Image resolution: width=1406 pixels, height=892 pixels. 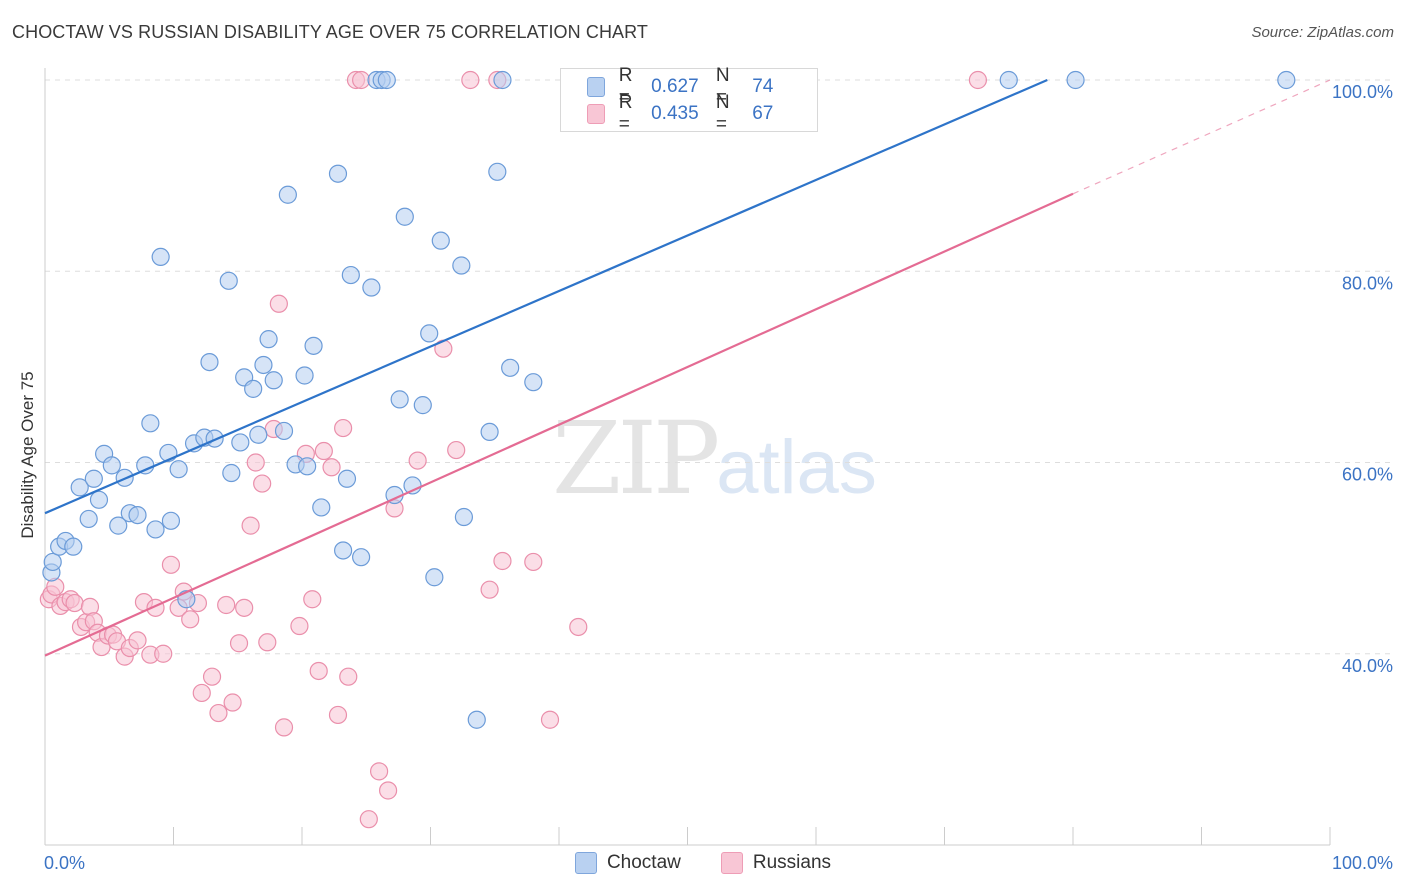 What do you see at coordinates (675, 113) in the screenshot?
I see `legend-r-value: 0.435` at bounding box center [675, 113].